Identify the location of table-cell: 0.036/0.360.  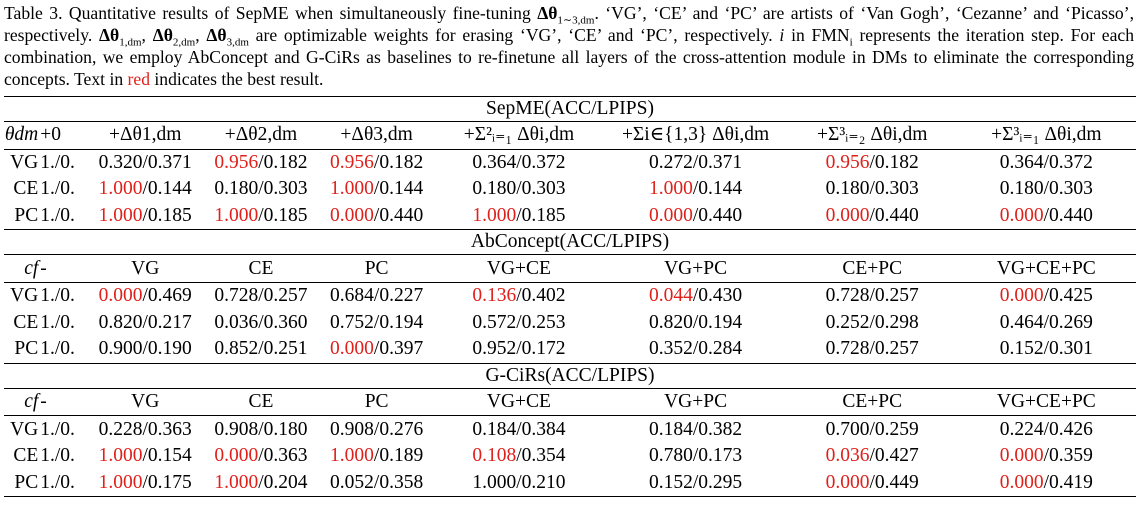
(261, 323).